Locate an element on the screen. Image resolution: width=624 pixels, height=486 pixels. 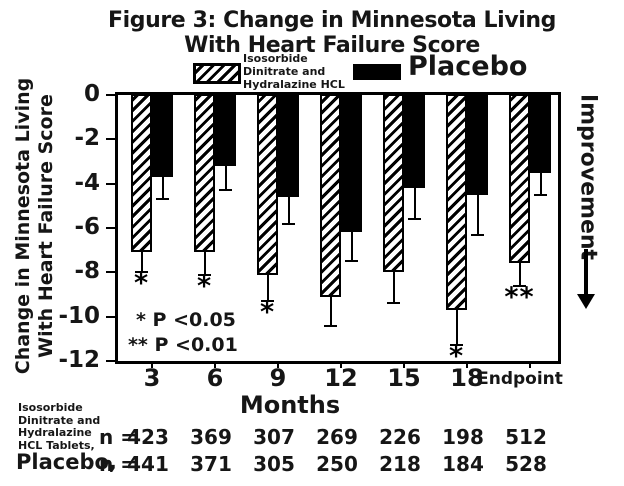
n-value-treatment-6: 369 is located at coordinates (211, 437).